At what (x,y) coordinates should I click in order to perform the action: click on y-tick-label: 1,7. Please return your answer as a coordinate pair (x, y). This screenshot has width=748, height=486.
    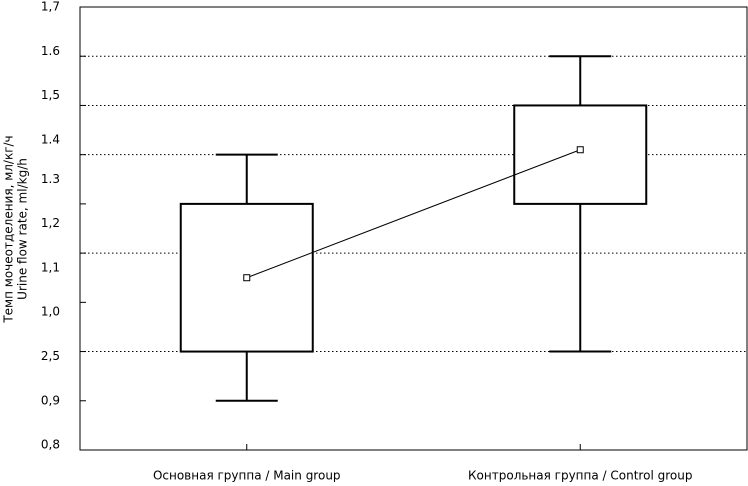
    Looking at the image, I should click on (50, 7).